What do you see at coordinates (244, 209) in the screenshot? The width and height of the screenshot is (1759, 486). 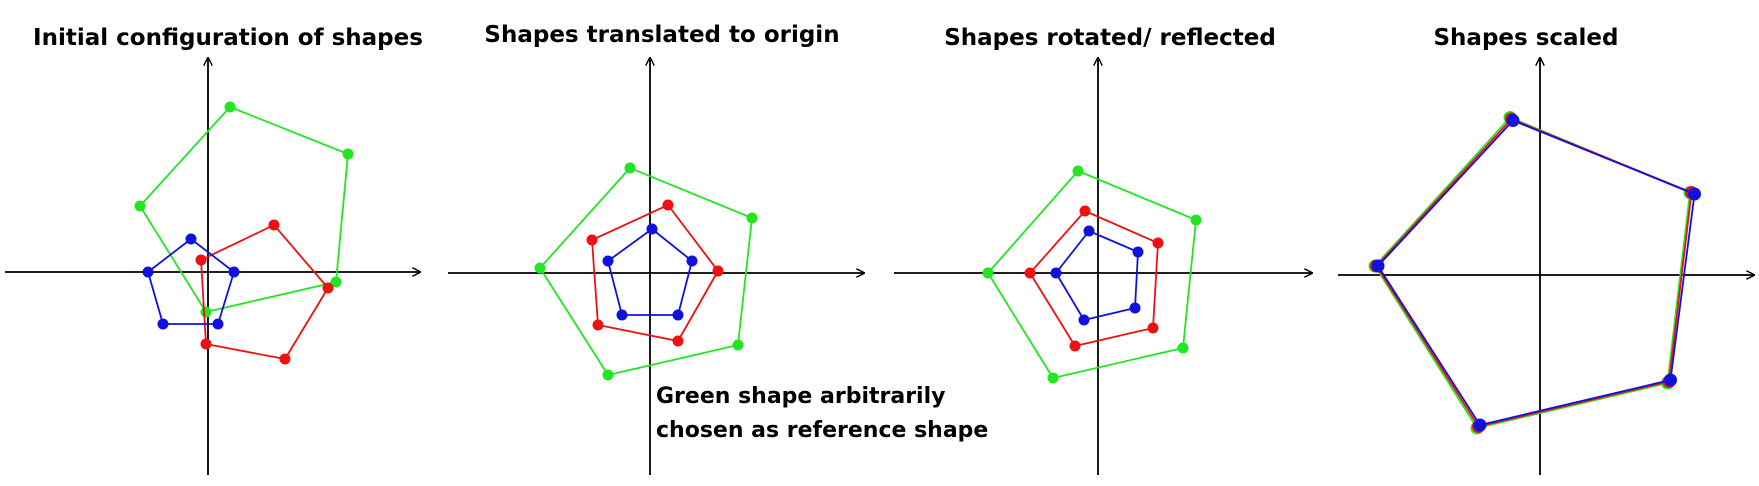 I see `green-shape-initial` at bounding box center [244, 209].